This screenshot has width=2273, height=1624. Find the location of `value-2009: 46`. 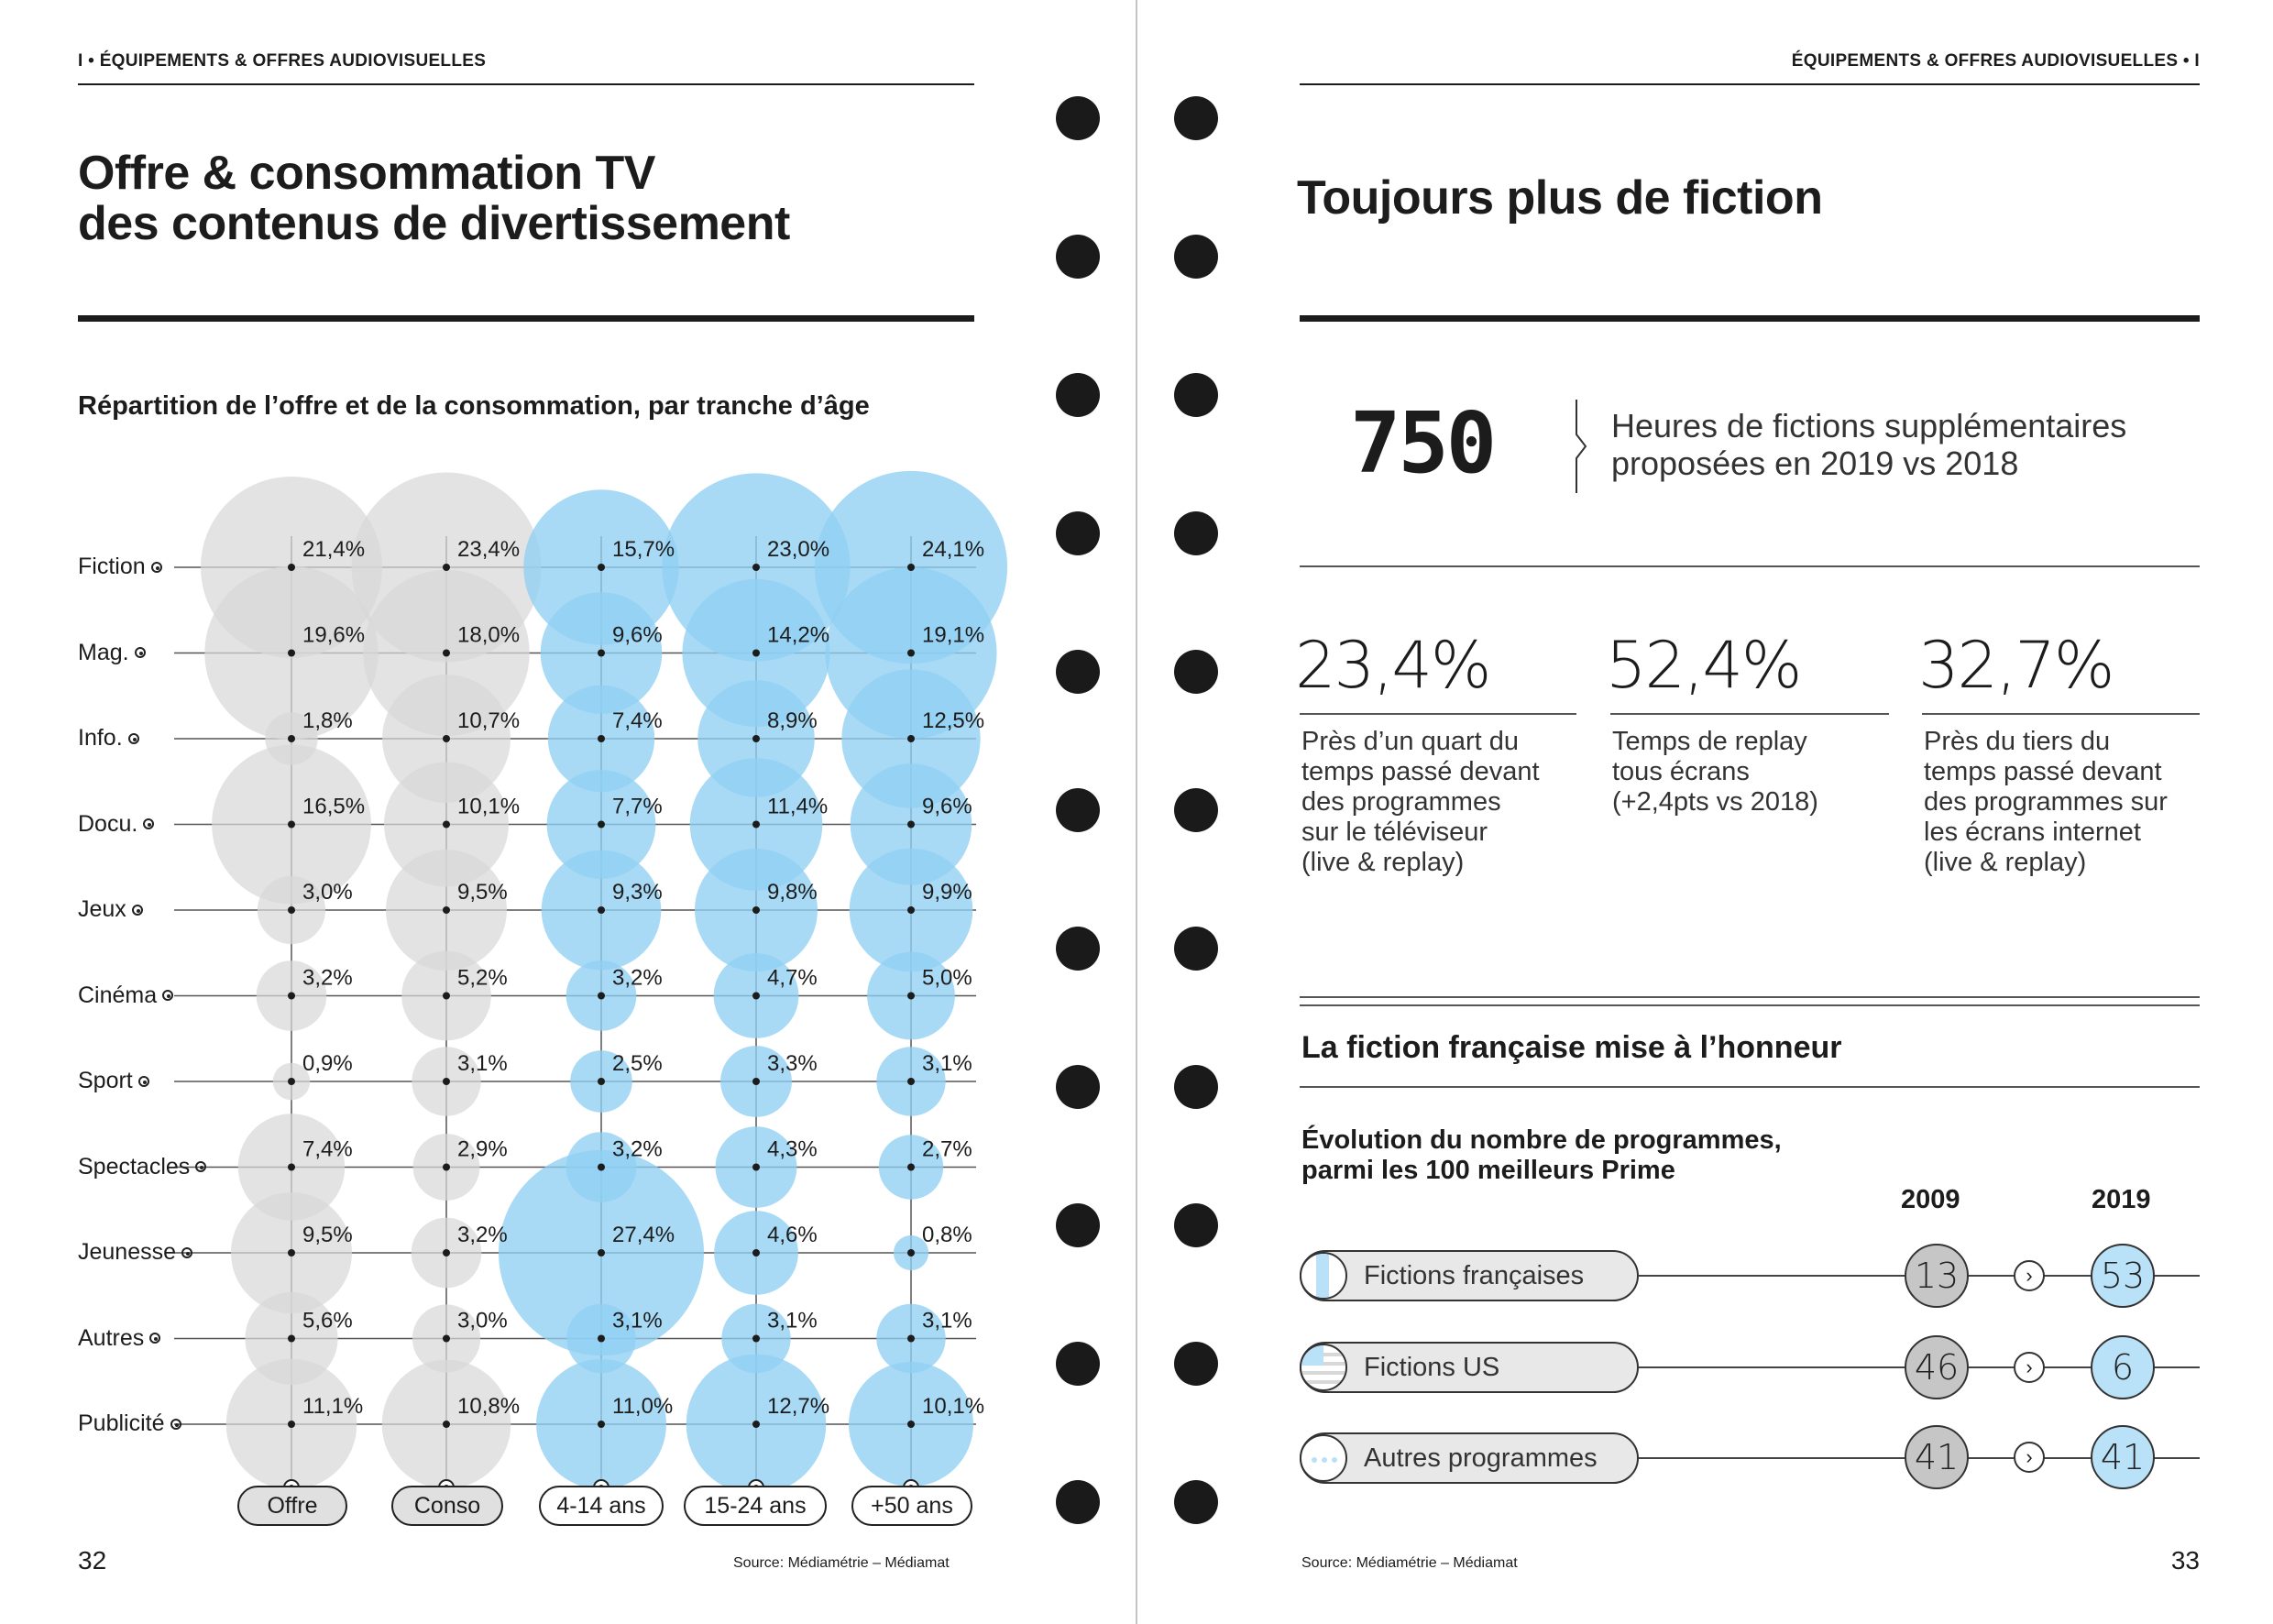

value-2009: 46 is located at coordinates (1937, 1367).